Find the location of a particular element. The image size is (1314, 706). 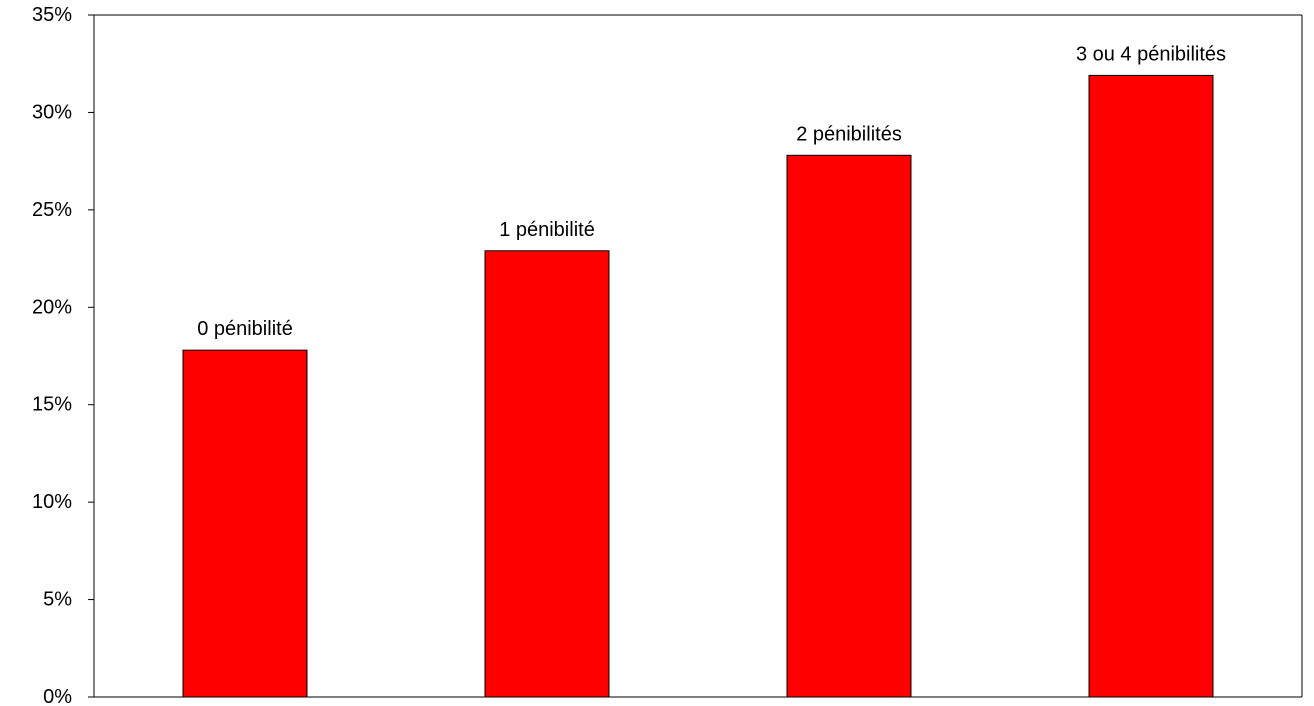

bar-data-label: 1 pénibilité is located at coordinates (547, 230).